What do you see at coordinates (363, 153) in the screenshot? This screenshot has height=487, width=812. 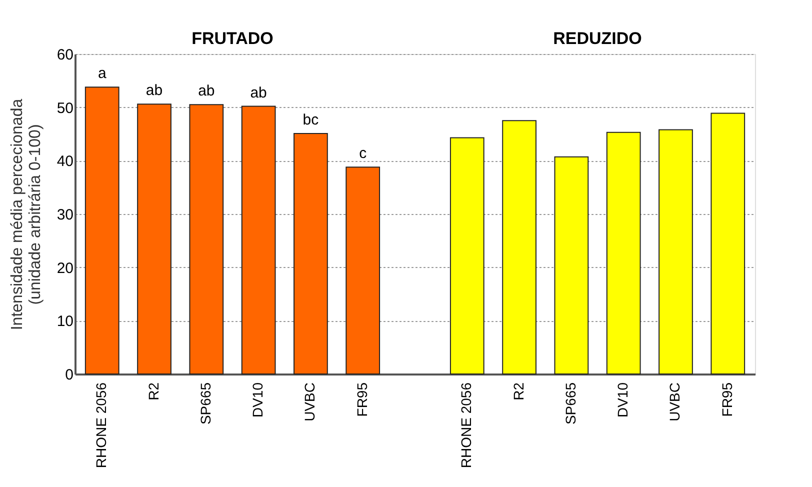 I see `data-label: c` at bounding box center [363, 153].